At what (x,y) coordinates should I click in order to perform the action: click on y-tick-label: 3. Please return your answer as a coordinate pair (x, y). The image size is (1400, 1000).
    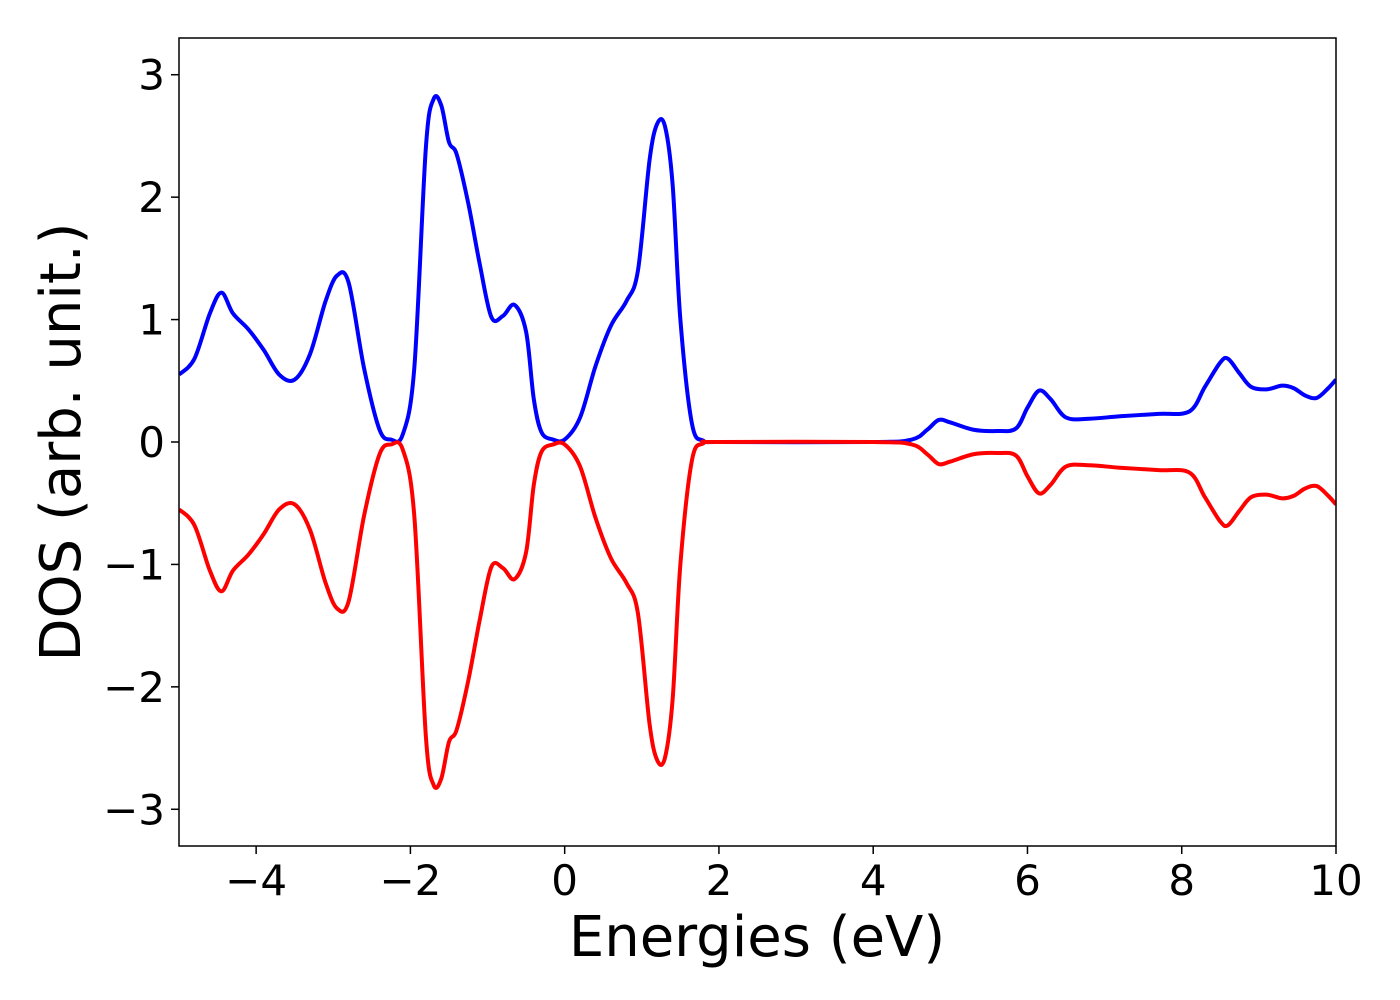
    Looking at the image, I should click on (151, 75).